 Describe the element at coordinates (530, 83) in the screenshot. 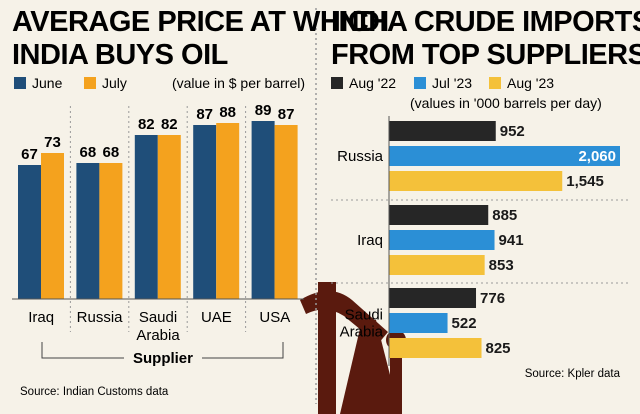

I see `legend-label-aug23: Aug '23` at that location.